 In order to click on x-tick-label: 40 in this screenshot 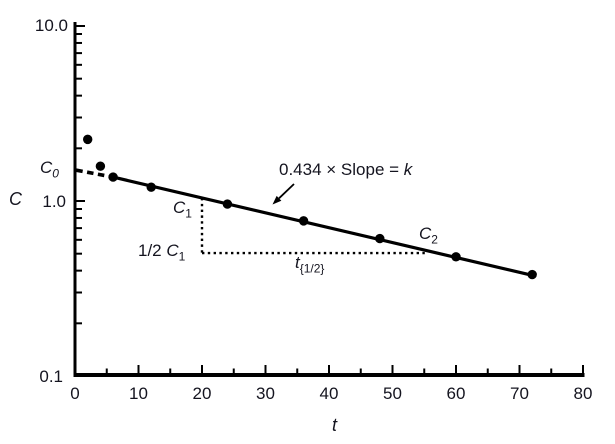, I will do `click(329, 393)`.